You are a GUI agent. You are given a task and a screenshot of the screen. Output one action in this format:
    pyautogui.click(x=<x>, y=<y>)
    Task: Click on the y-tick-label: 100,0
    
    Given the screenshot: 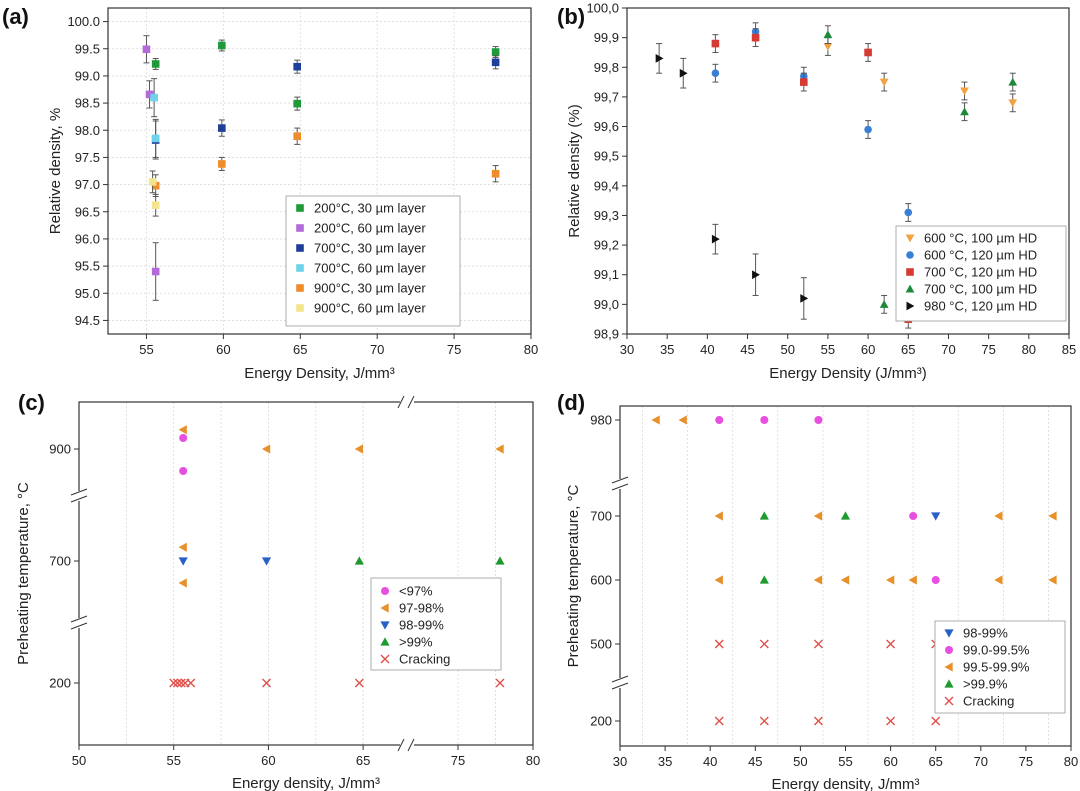 What is the action you would take?
    pyautogui.click(x=602, y=8)
    